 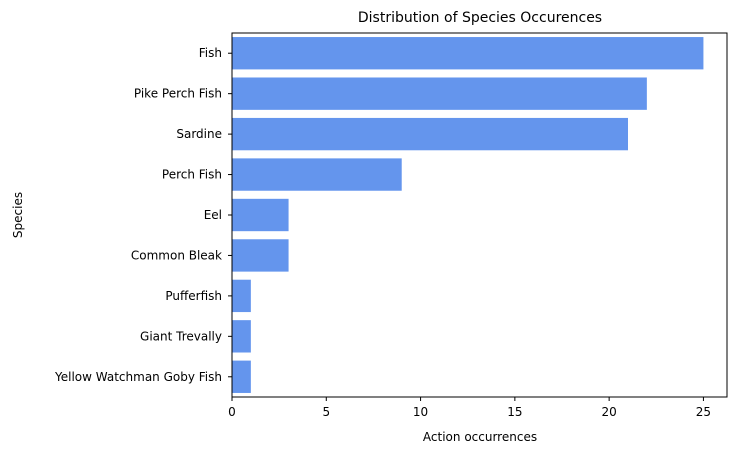 What do you see at coordinates (703, 412) in the screenshot?
I see `x-tick-label: 25` at bounding box center [703, 412].